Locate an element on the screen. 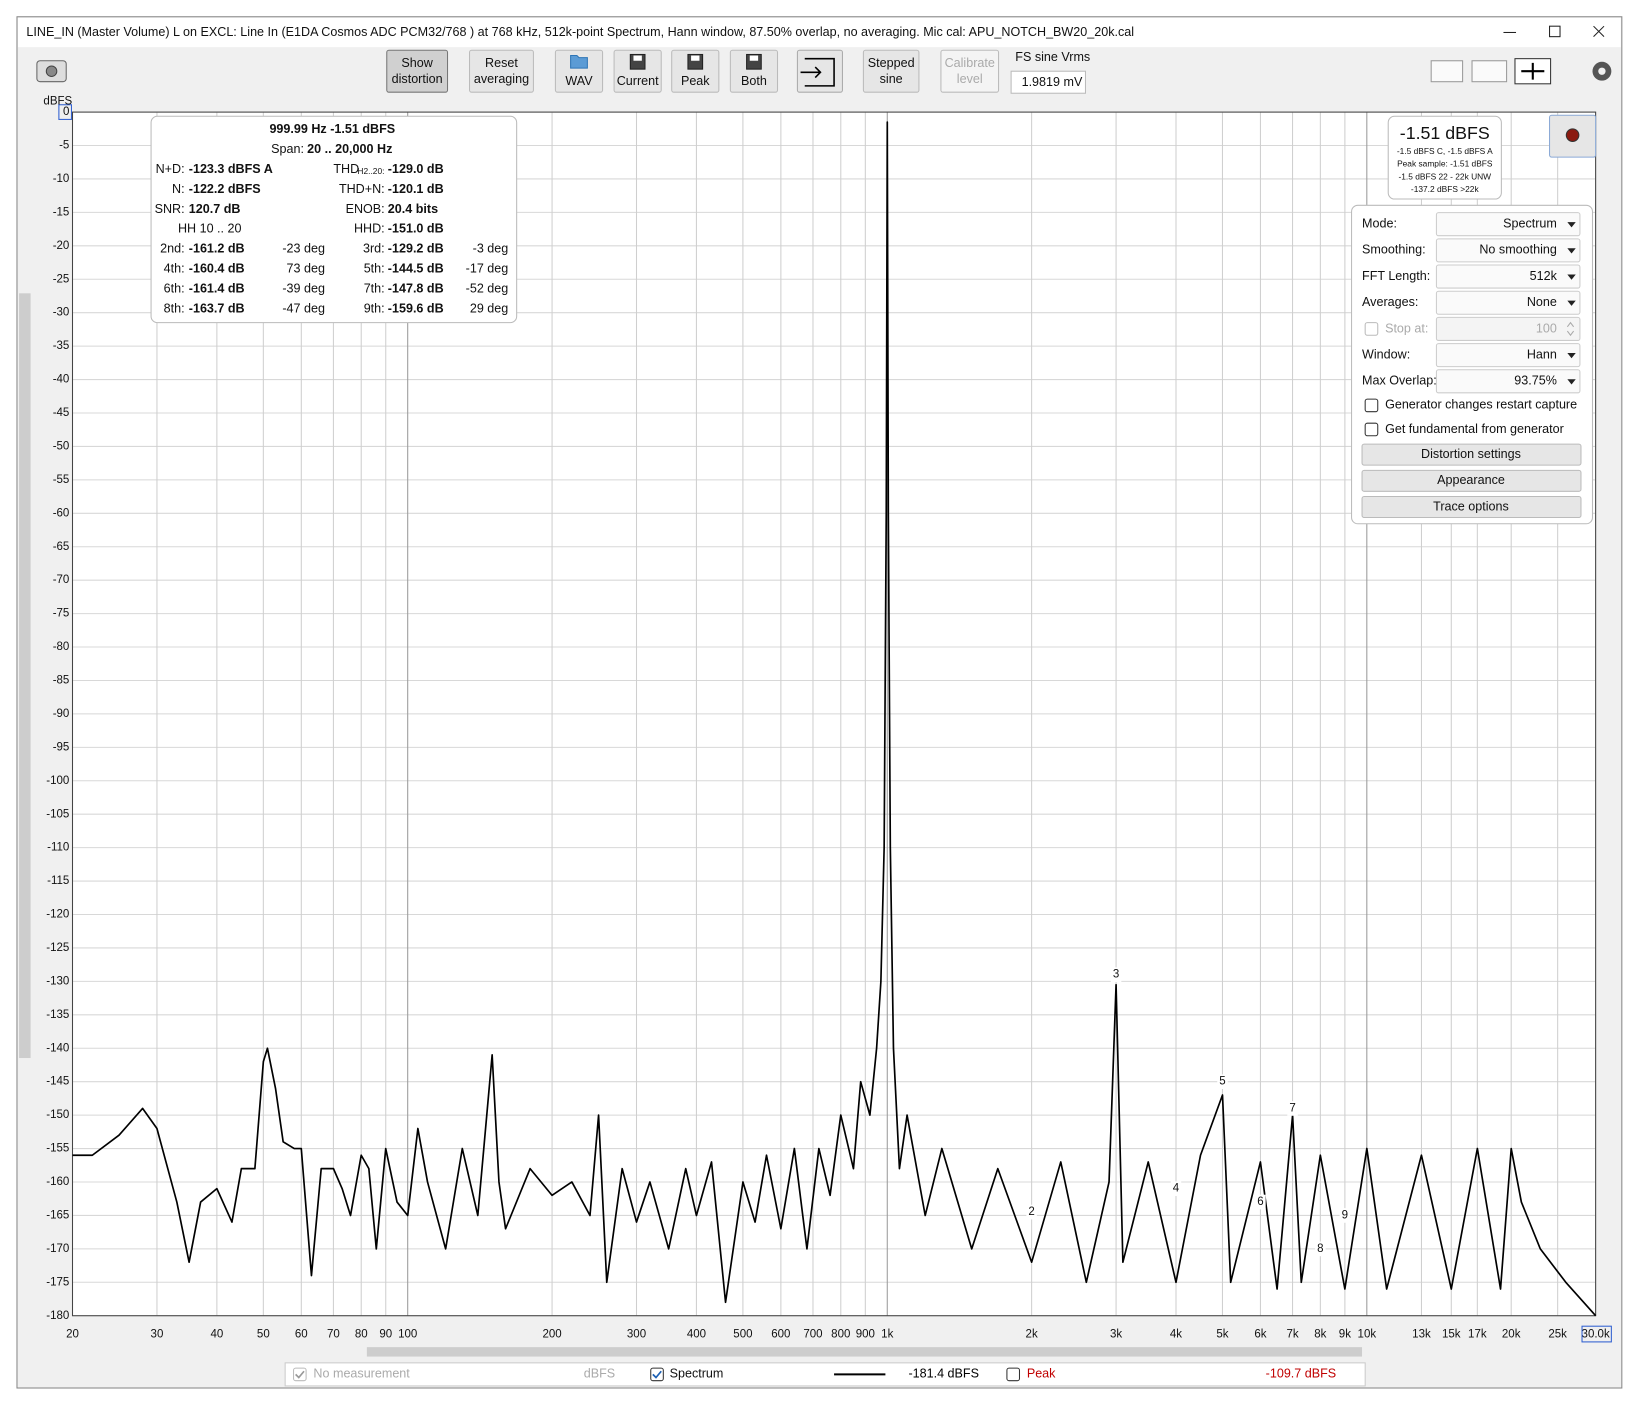 Image resolution: width=1643 pixels, height=1410 pixels. x-tick-label: 20k is located at coordinates (1511, 1335).